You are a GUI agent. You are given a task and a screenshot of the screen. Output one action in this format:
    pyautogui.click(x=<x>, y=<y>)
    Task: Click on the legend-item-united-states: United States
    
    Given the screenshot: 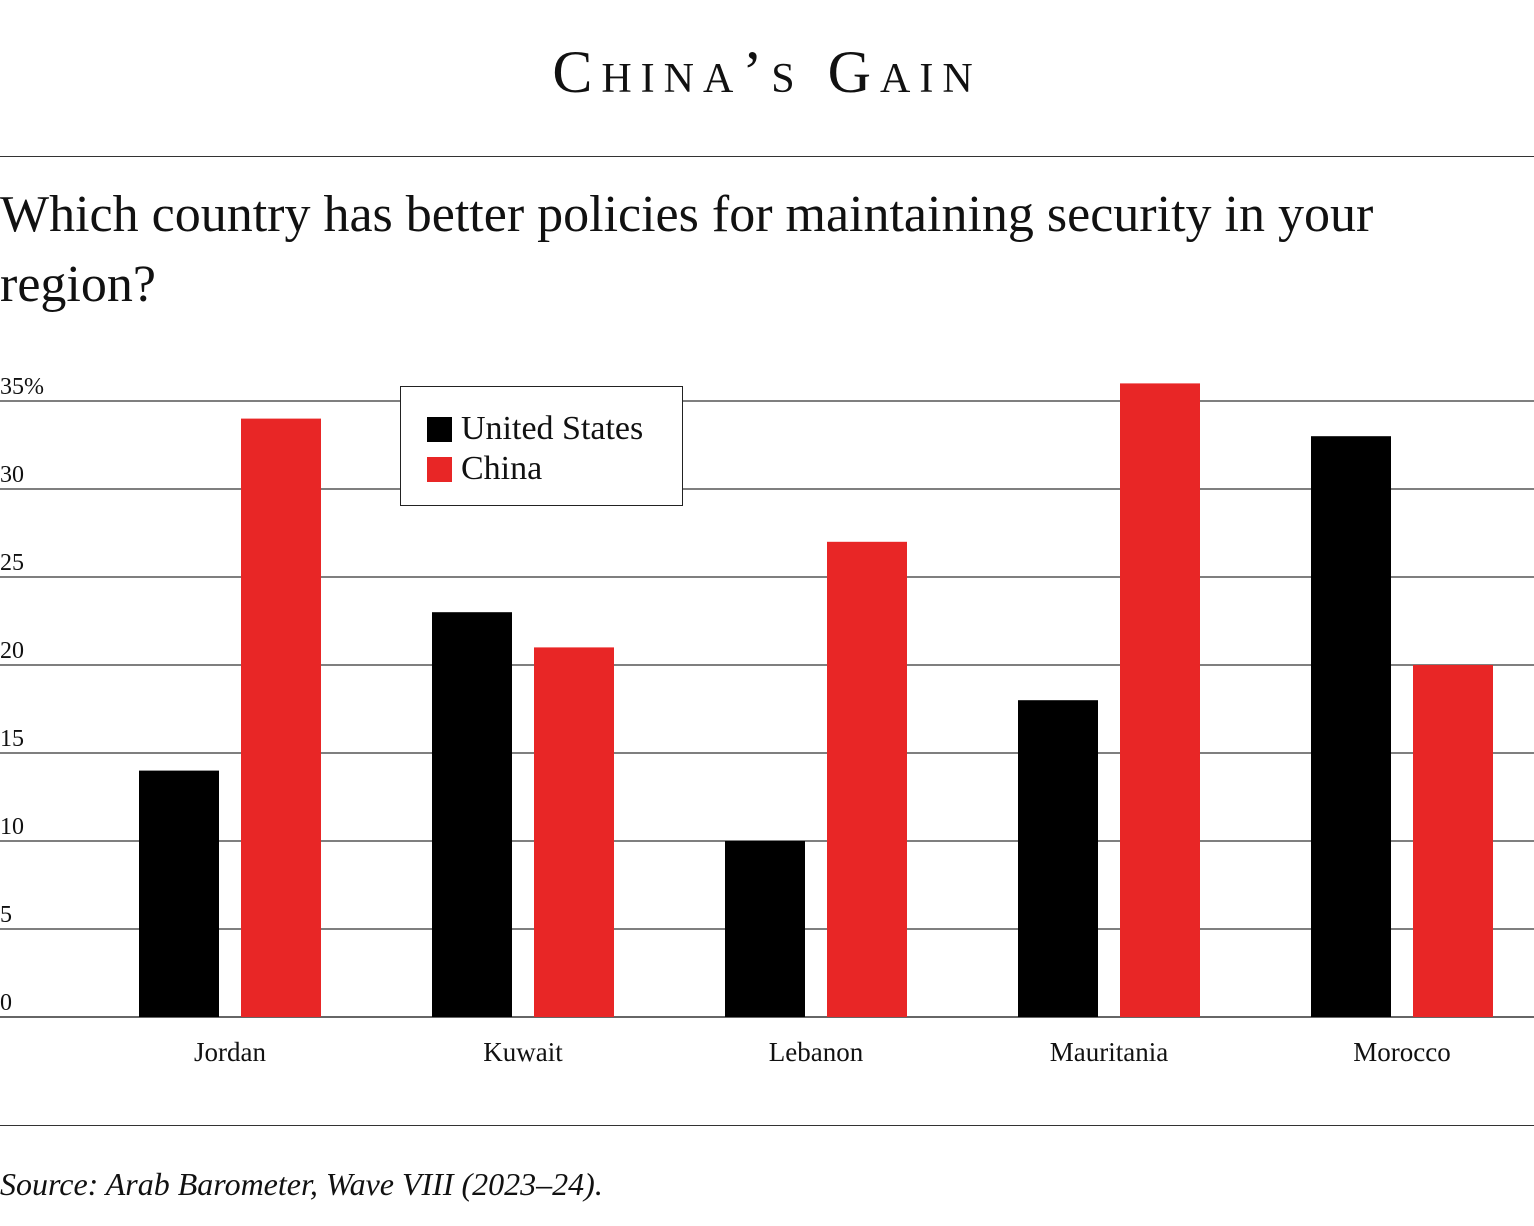 What is the action you would take?
    pyautogui.click(x=535, y=429)
    